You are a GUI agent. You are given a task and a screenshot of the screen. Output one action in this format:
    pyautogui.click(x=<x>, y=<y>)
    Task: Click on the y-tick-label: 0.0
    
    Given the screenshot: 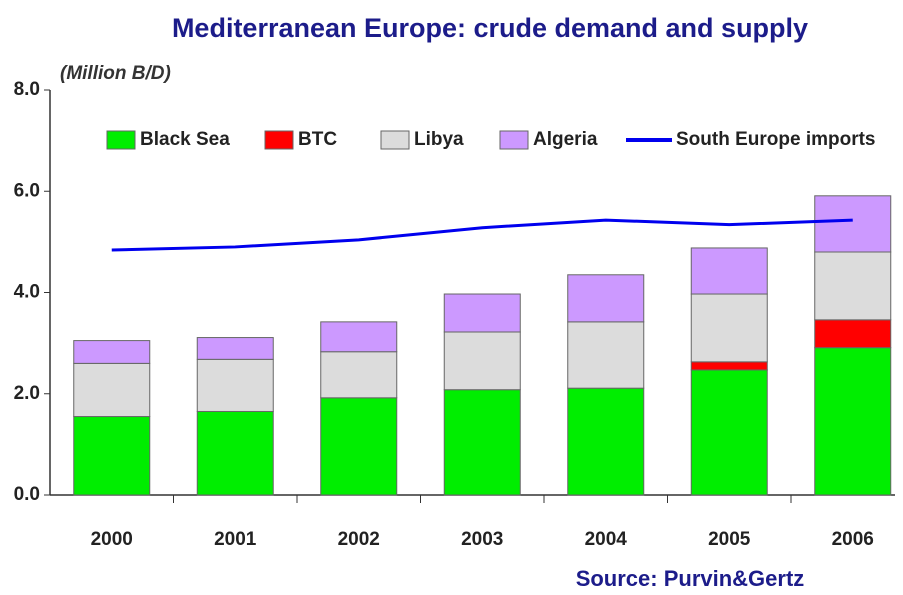 What is the action you would take?
    pyautogui.click(x=27, y=494)
    